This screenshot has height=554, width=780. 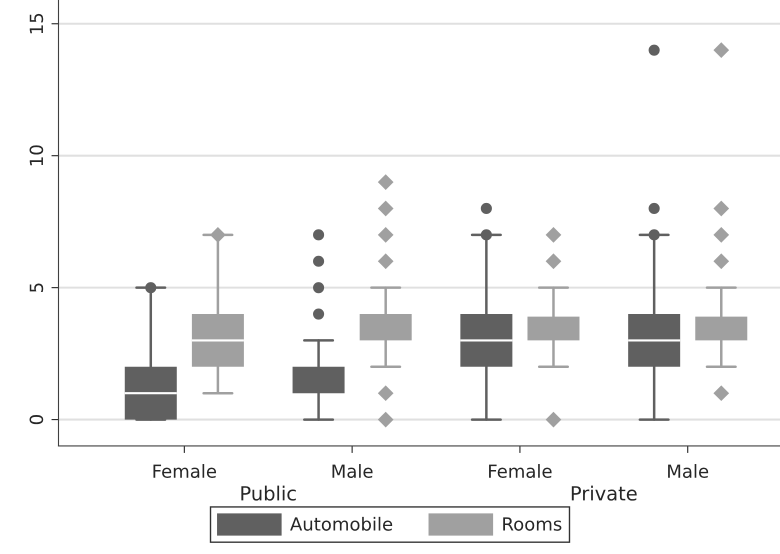 I want to click on y-tick-label: 10, so click(x=37, y=155).